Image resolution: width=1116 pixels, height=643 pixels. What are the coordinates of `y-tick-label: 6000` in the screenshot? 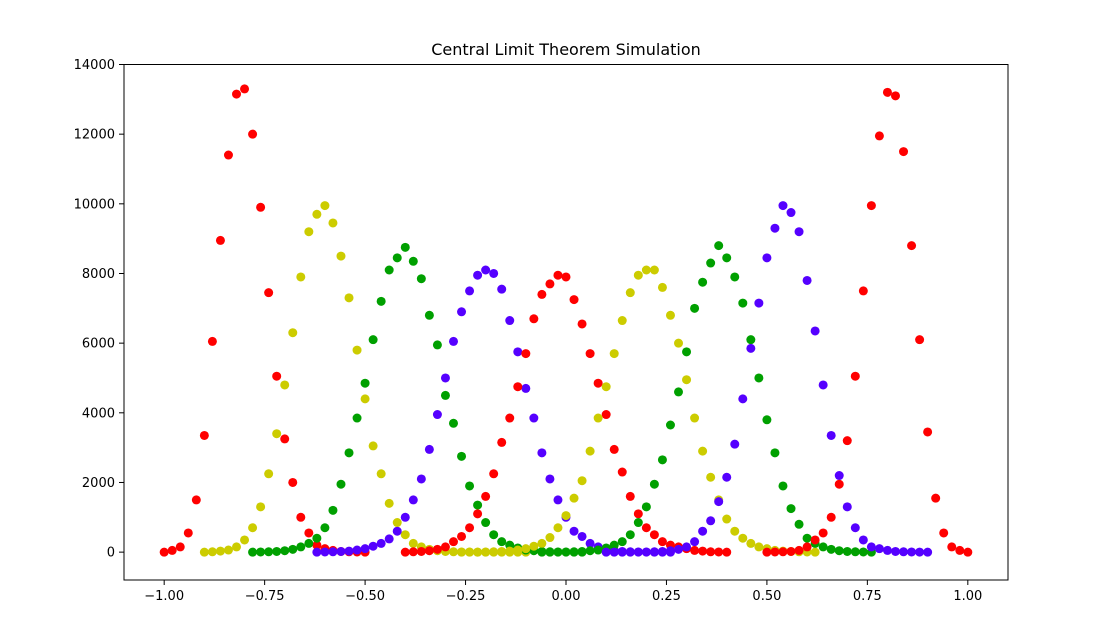 It's located at (98, 344).